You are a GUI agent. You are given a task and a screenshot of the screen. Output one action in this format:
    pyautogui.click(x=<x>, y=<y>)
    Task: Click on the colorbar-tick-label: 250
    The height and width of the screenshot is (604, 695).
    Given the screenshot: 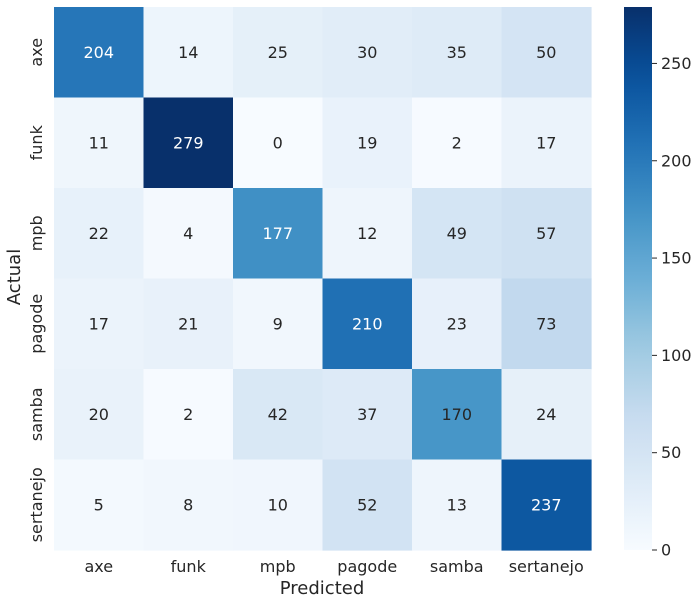 What is the action you would take?
    pyautogui.click(x=676, y=63)
    